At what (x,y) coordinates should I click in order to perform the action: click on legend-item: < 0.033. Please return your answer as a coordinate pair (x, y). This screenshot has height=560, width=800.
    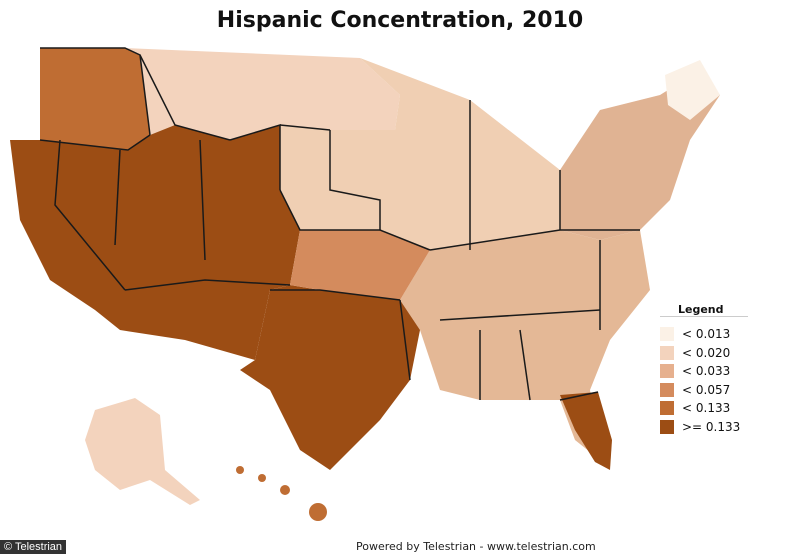
    Looking at the image, I should click on (715, 371).